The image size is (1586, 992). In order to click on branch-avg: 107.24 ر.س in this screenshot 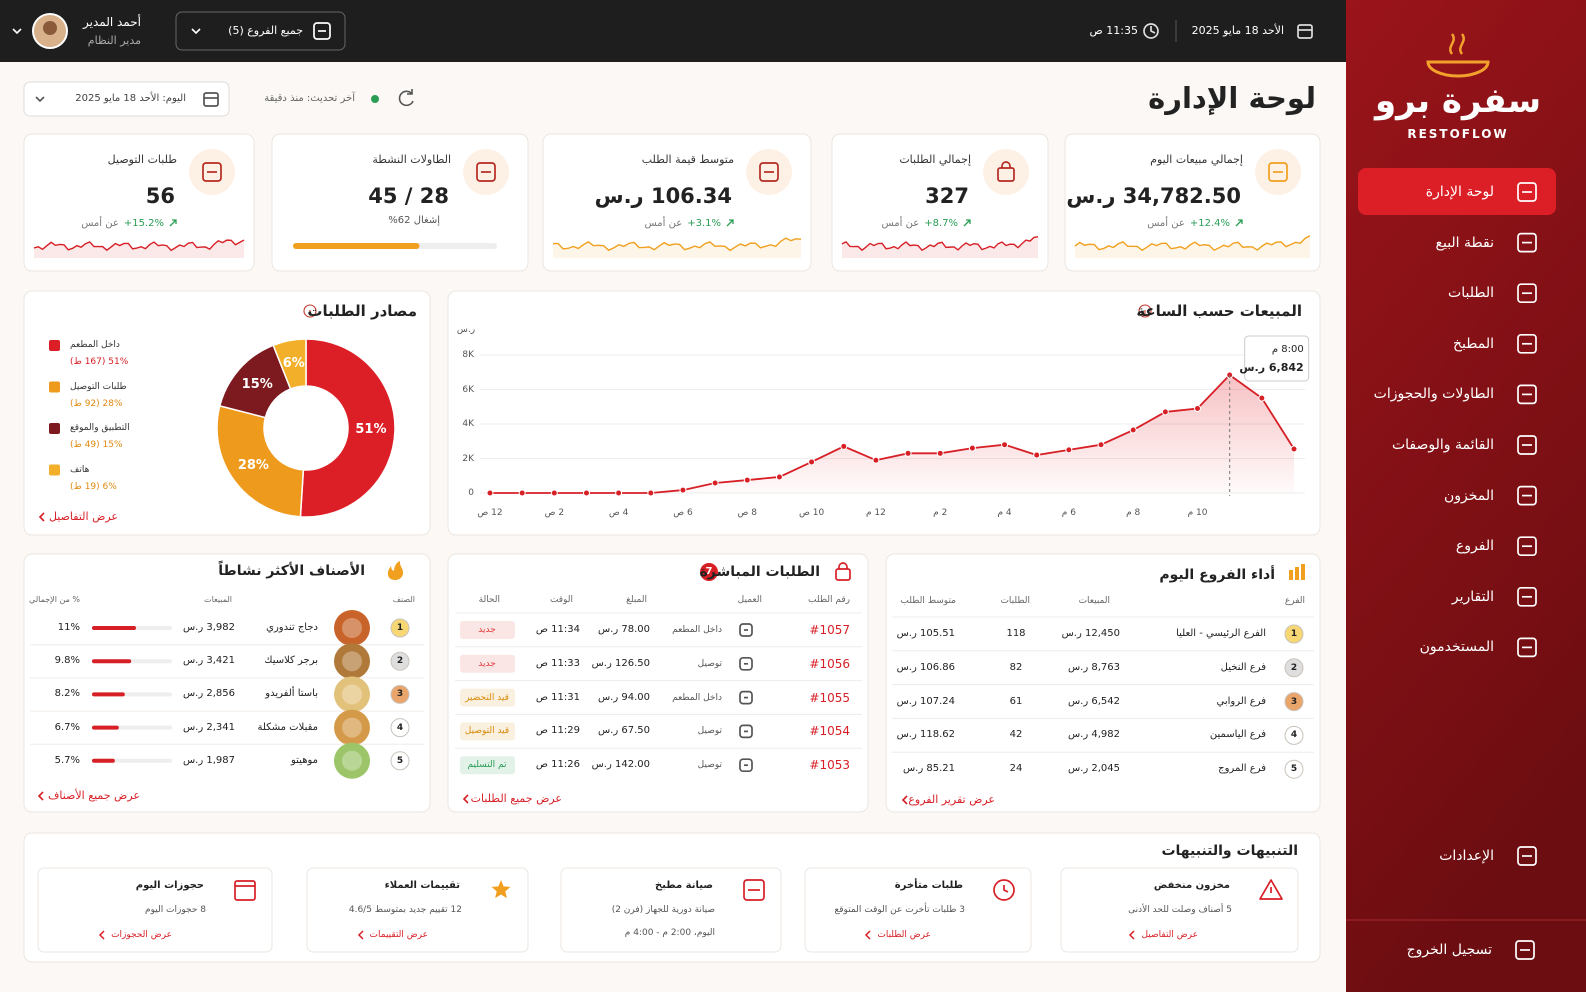, I will do `click(925, 701)`.